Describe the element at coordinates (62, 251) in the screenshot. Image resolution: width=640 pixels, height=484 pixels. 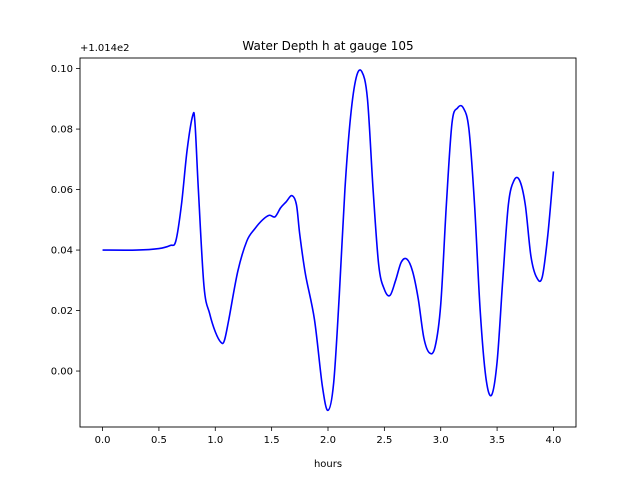
I see `y-tick-label: 0.04` at that location.